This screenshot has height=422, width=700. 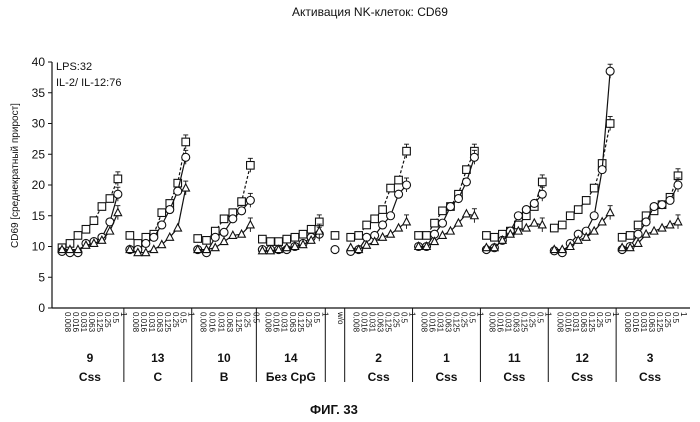 I want to click on triangle-series-line, so click(x=446, y=230).